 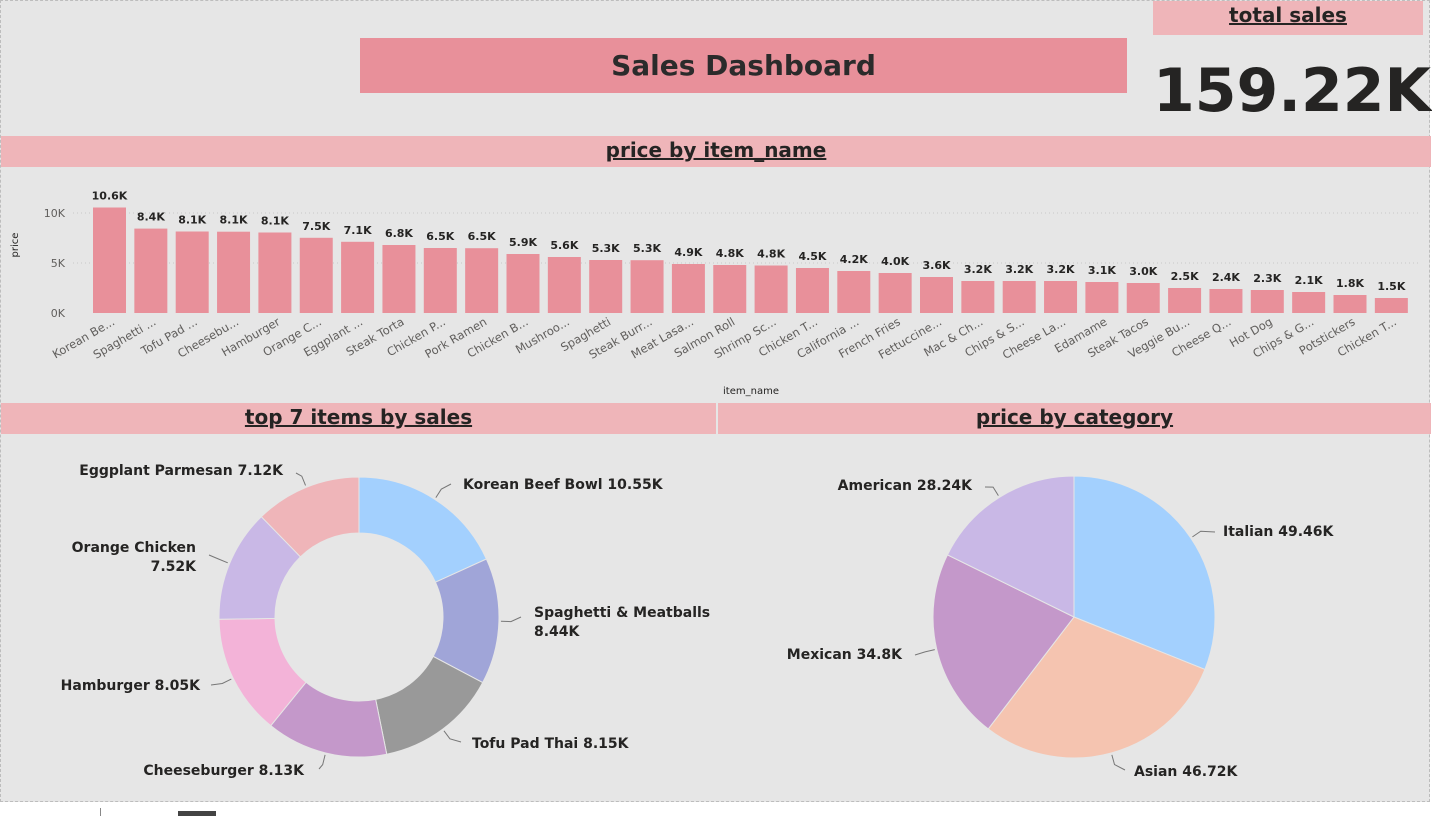 I want to click on dashboard-title: Sales Dashboard, so click(x=743, y=65).